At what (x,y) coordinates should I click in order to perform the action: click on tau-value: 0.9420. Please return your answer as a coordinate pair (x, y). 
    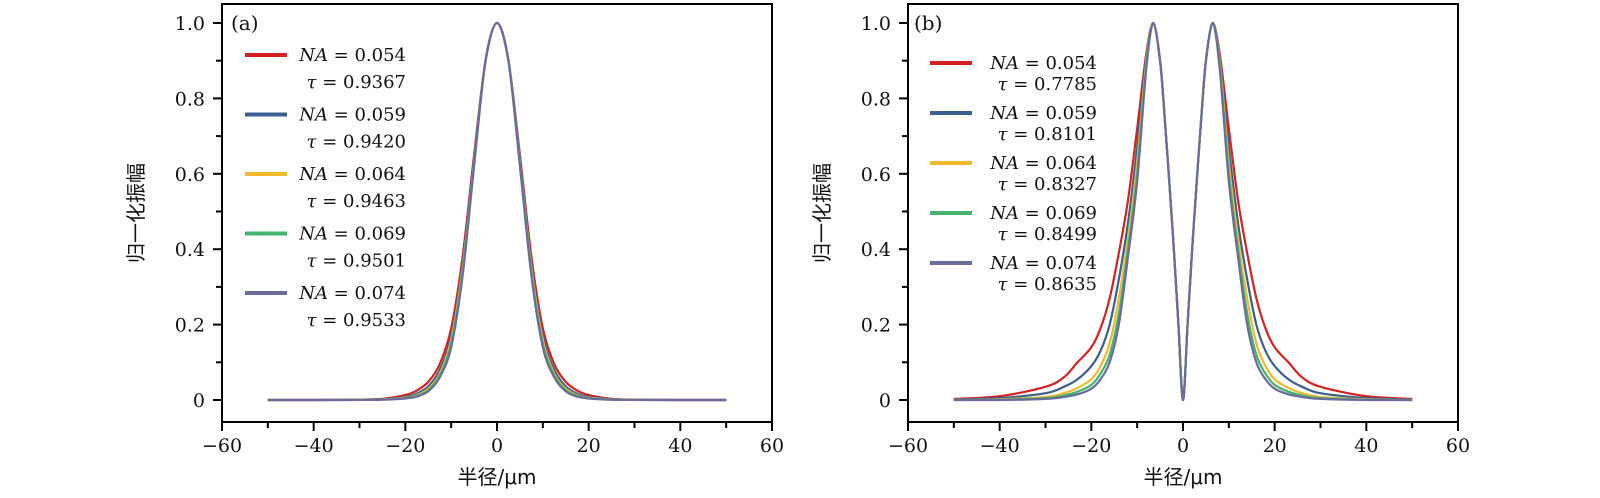
    Looking at the image, I should click on (374, 142).